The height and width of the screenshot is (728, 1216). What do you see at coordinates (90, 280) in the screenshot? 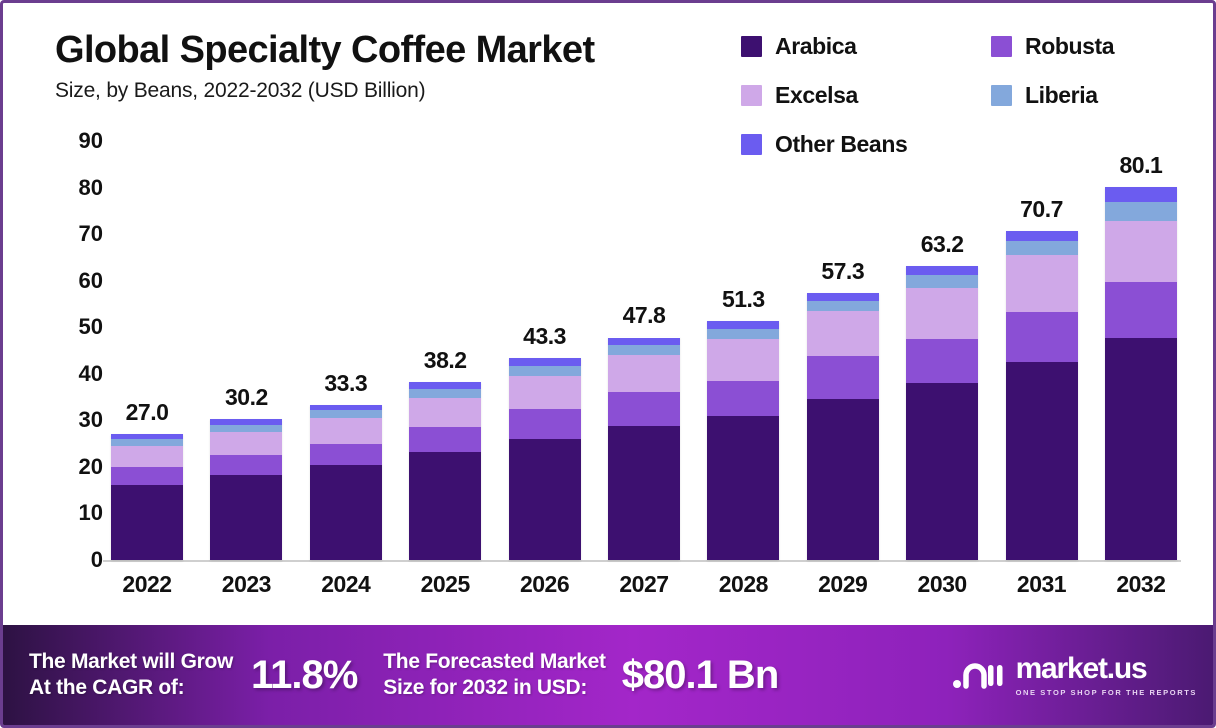
I see `y-axis-tick: 60` at bounding box center [90, 280].